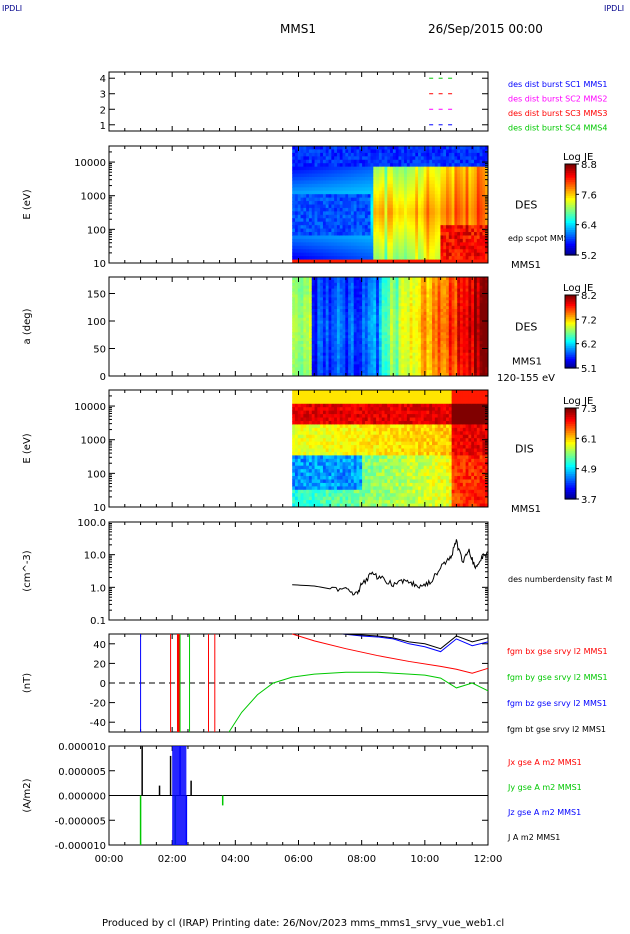  I want to click on y-tick-label: 3, so click(103, 95).